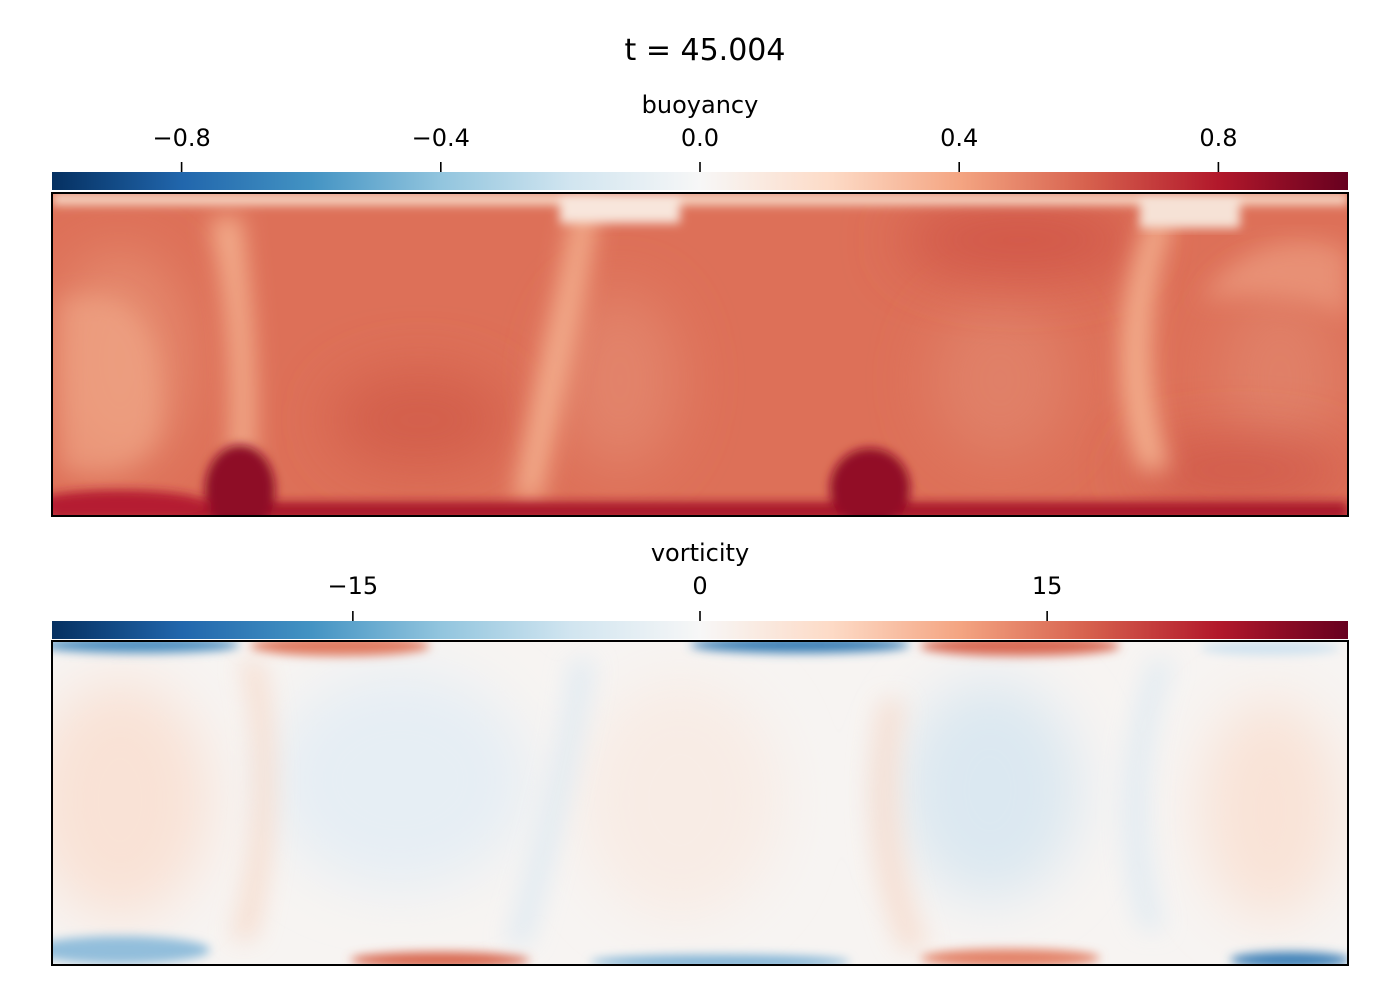 The image size is (1400, 1000). Describe the element at coordinates (700, 181) in the screenshot. I see `buoyancy-colorbar` at that location.